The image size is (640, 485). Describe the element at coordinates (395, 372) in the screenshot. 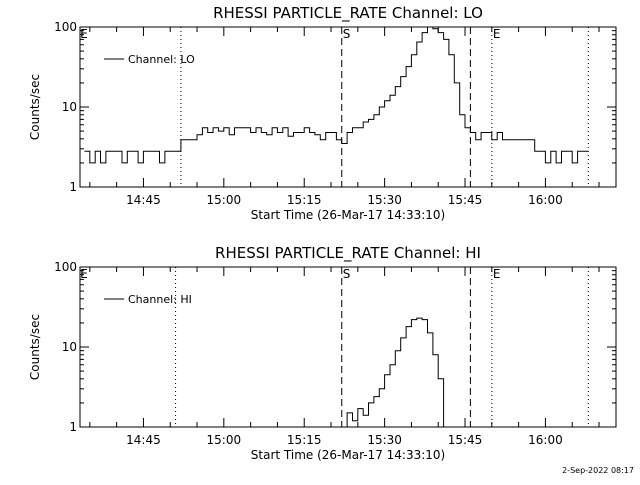

I see `series-line` at that location.